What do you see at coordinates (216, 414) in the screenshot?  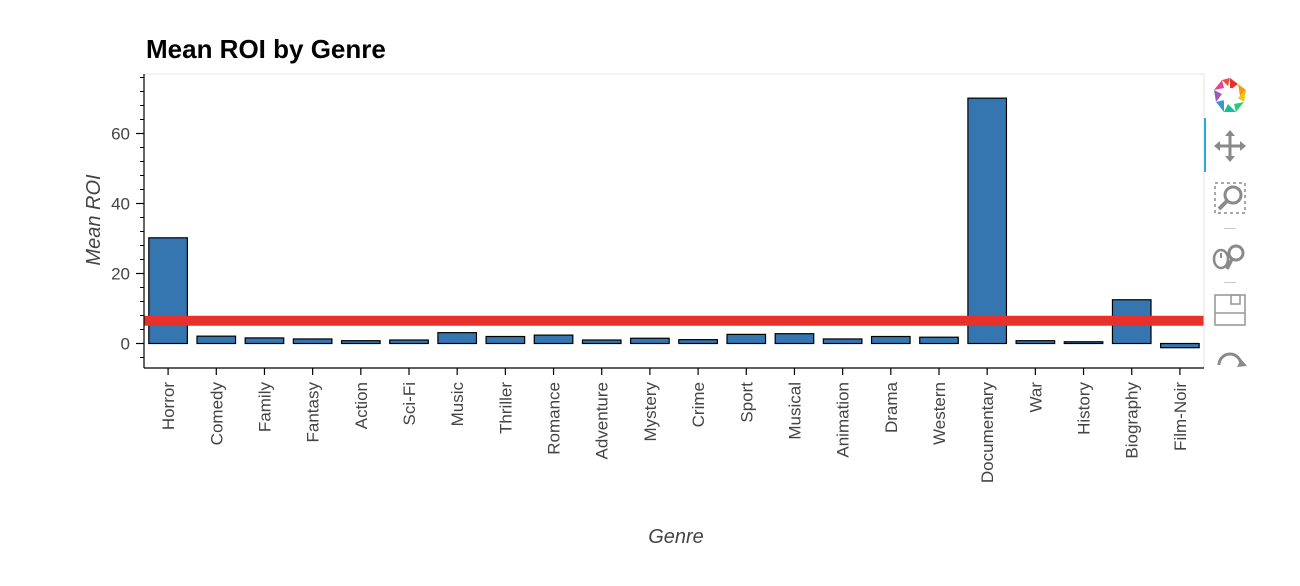 I see `x-tick-label-comedy: Comedy` at bounding box center [216, 414].